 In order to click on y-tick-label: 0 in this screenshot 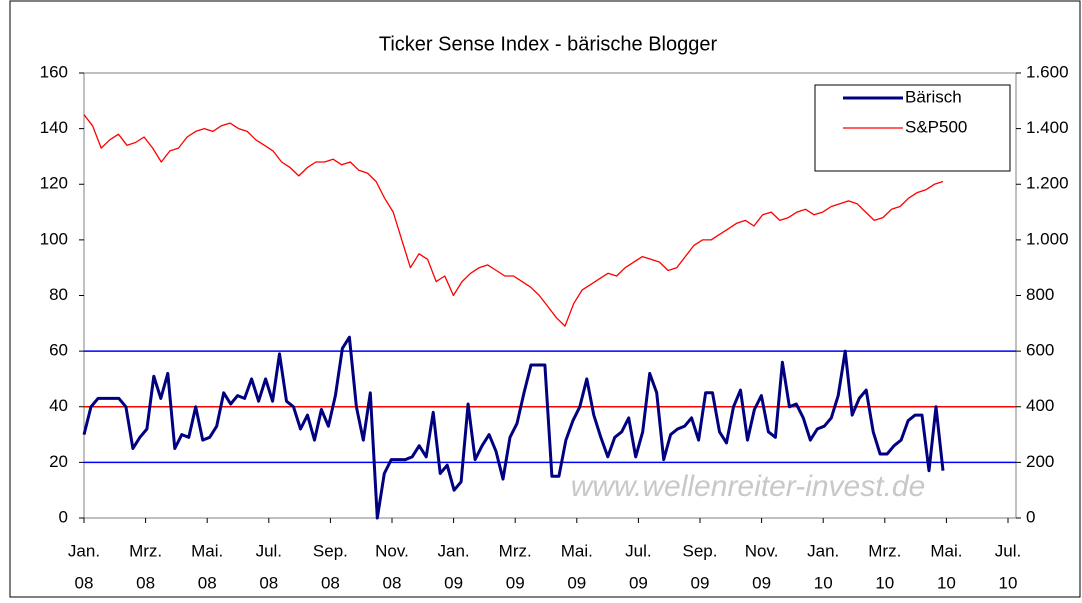, I will do `click(63, 516)`.